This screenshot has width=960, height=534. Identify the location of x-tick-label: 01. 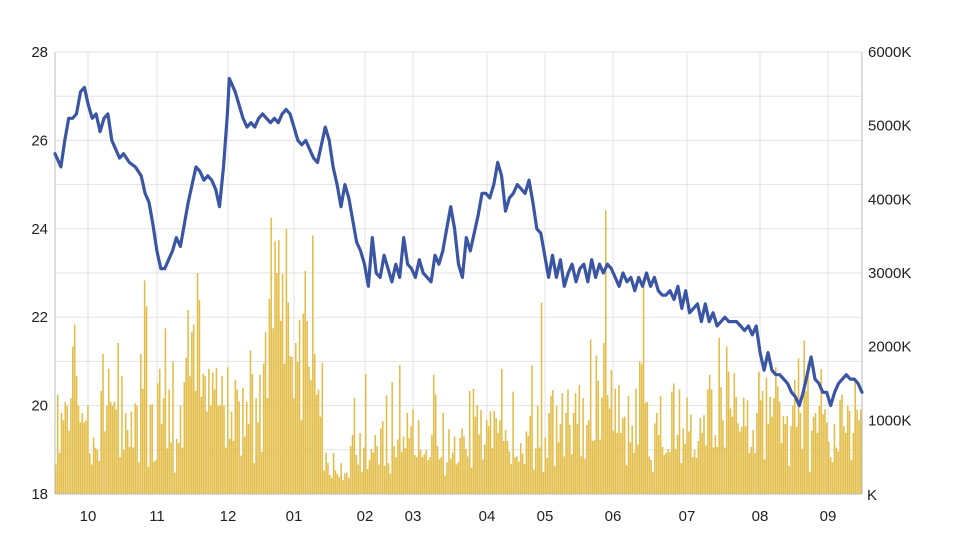
(294, 516).